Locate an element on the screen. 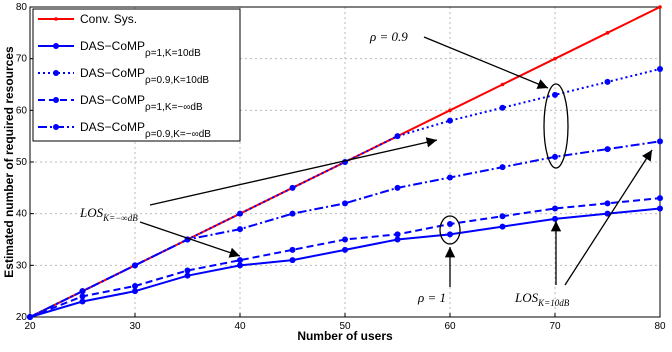  annotation: LOSK=10dB is located at coordinates (542, 299).